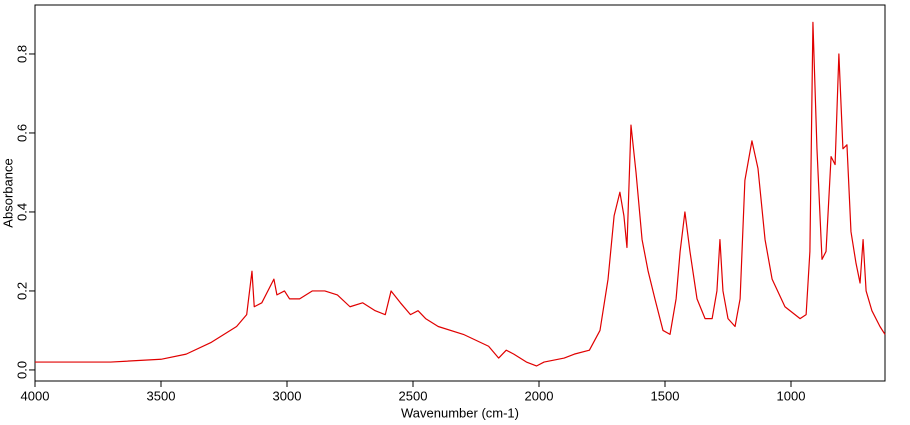 This screenshot has height=425, width=910. Describe the element at coordinates (287, 395) in the screenshot. I see `x-tick-label: 3000` at that location.